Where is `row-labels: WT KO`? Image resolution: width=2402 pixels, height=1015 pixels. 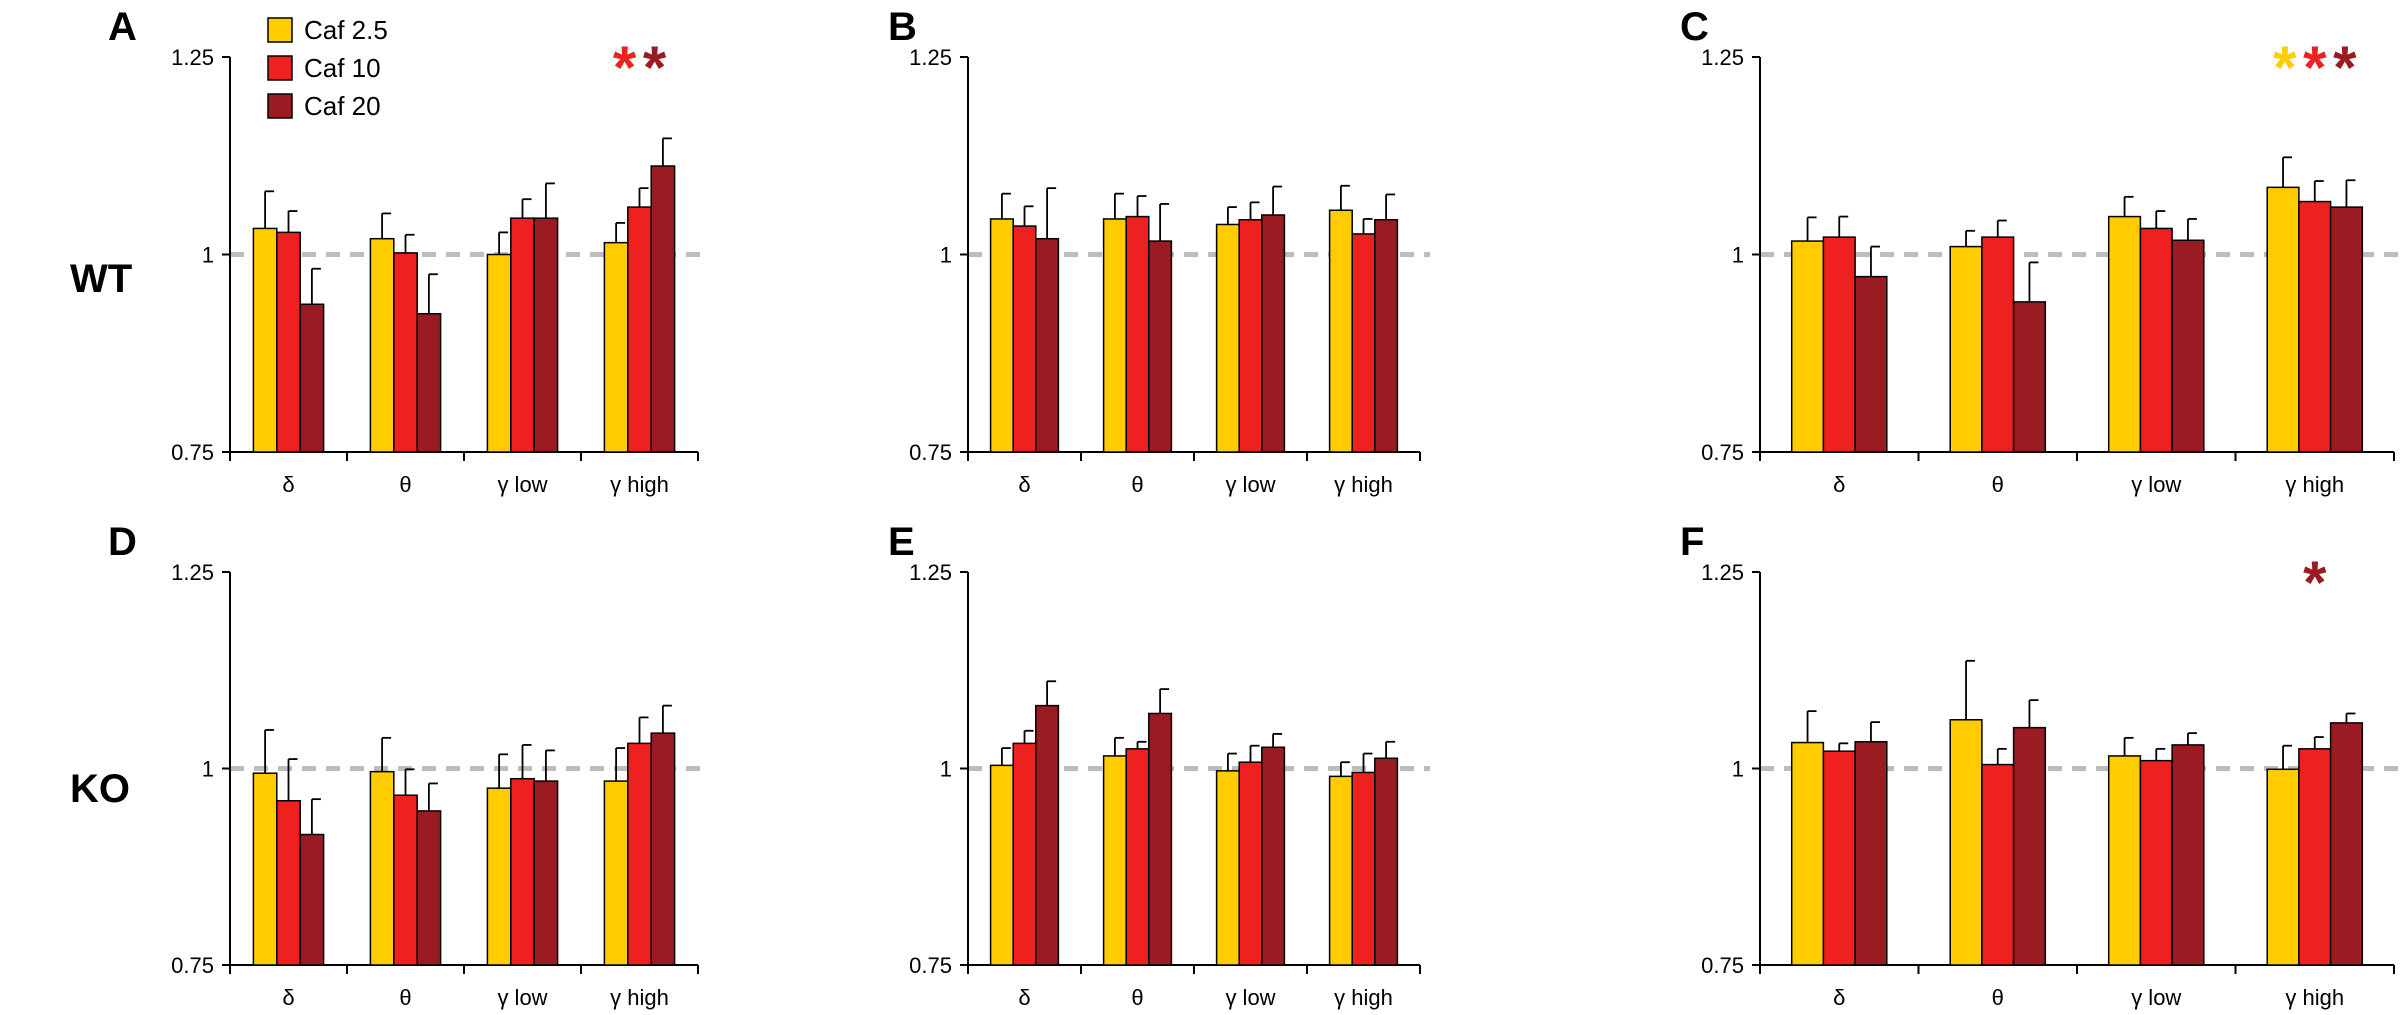 row-labels: WT KO is located at coordinates (101, 534).